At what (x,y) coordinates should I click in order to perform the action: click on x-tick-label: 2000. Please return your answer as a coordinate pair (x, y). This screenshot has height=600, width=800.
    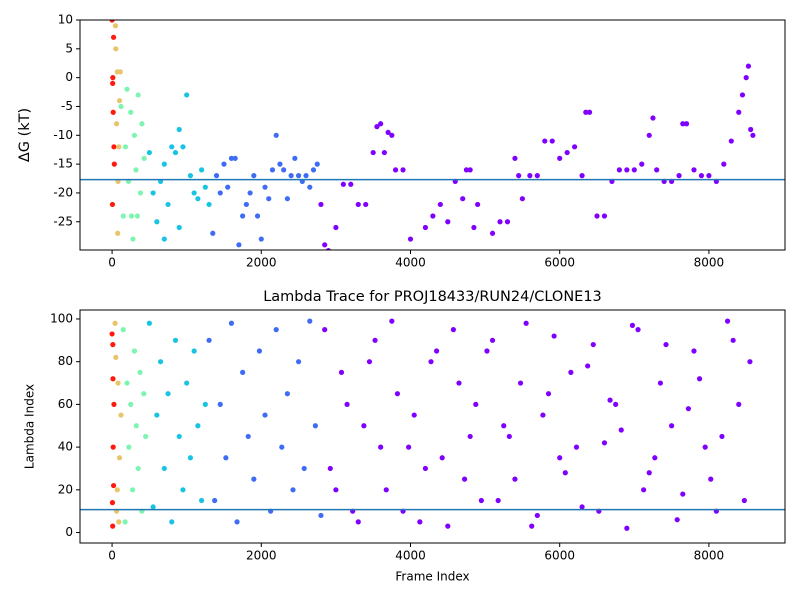
    Looking at the image, I should click on (261, 263).